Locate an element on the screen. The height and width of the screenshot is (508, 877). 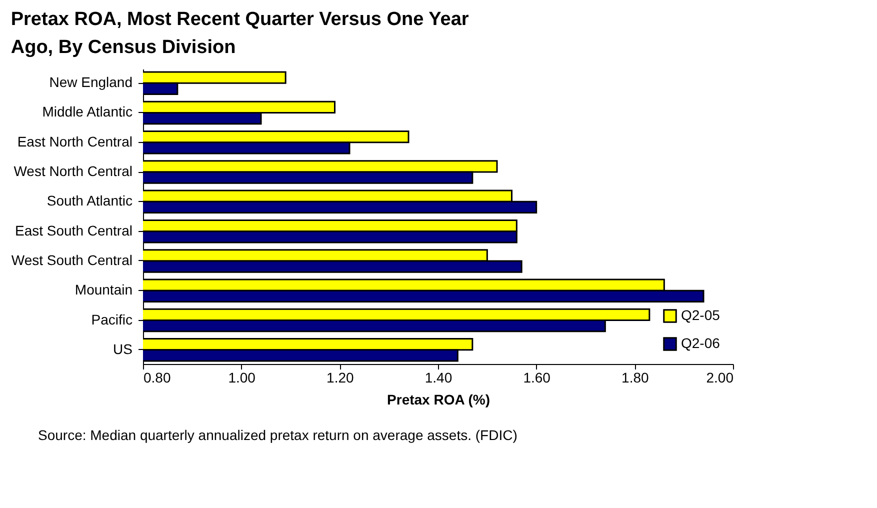
y-tick-label: Mountain is located at coordinates (103, 290).